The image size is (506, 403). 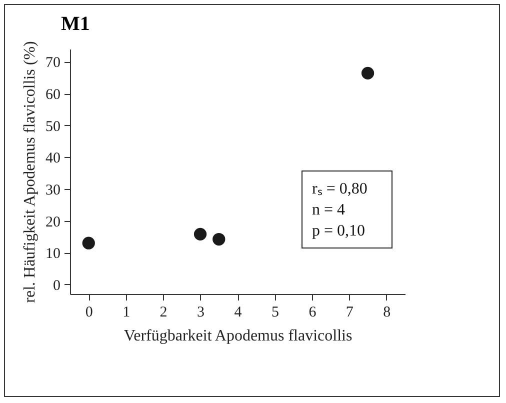 What do you see at coordinates (201, 312) in the screenshot?
I see `x-tick-label: 3` at bounding box center [201, 312].